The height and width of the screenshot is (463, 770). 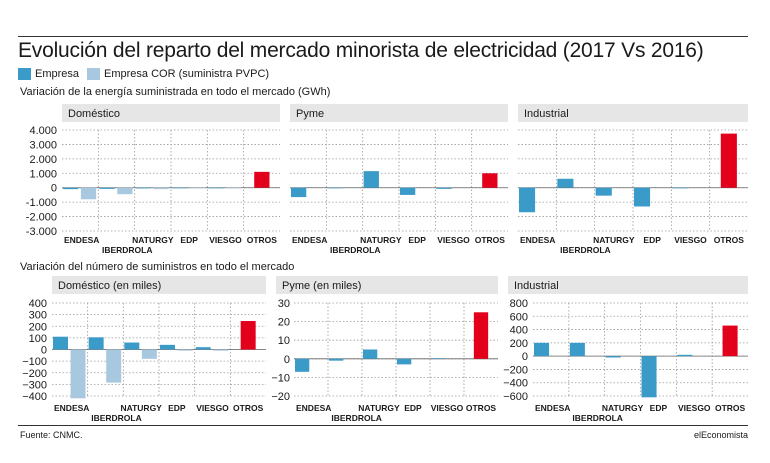 I want to click on y-tick-label: 800, so click(x=519, y=304).